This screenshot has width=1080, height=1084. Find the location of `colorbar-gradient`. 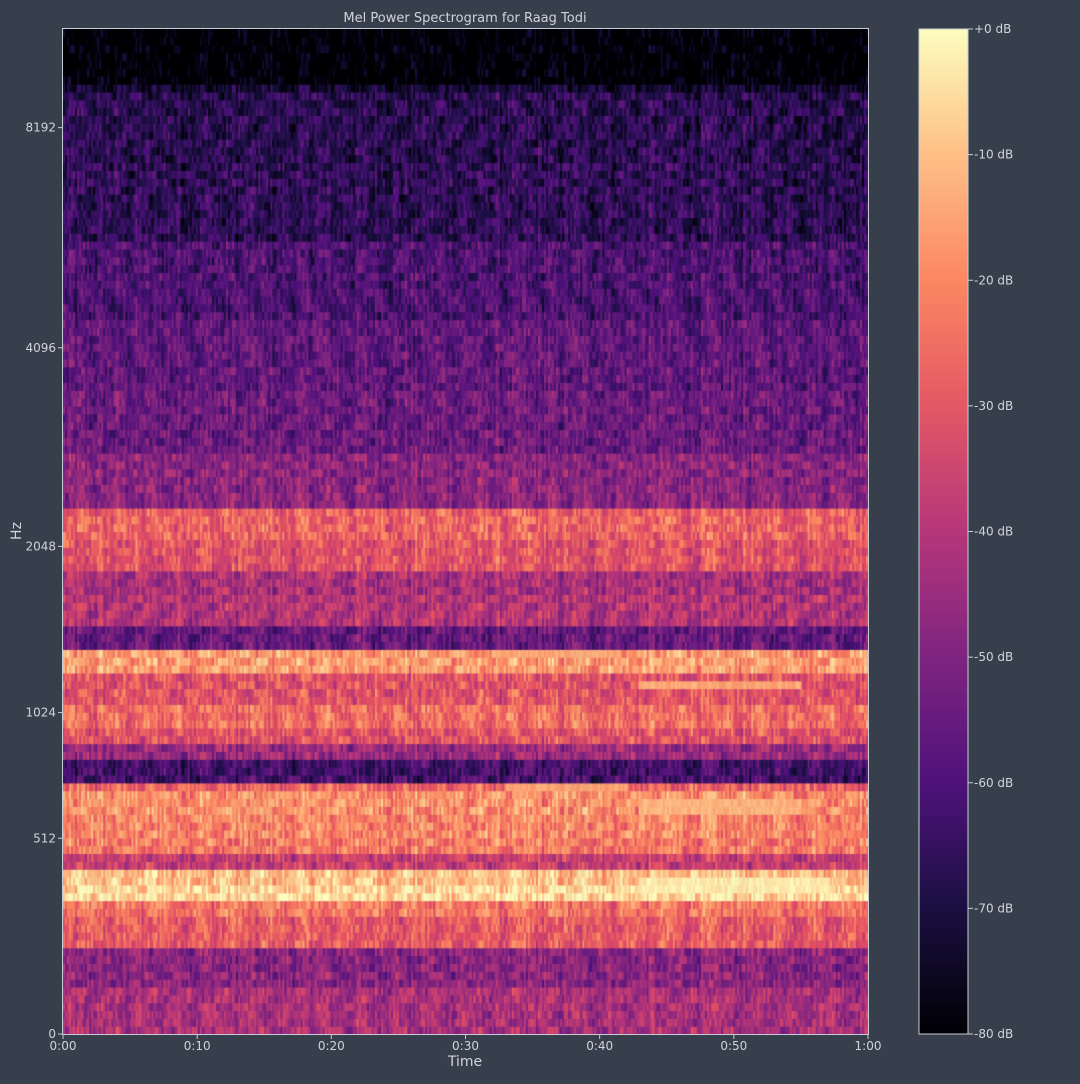

colorbar-gradient is located at coordinates (943, 531).